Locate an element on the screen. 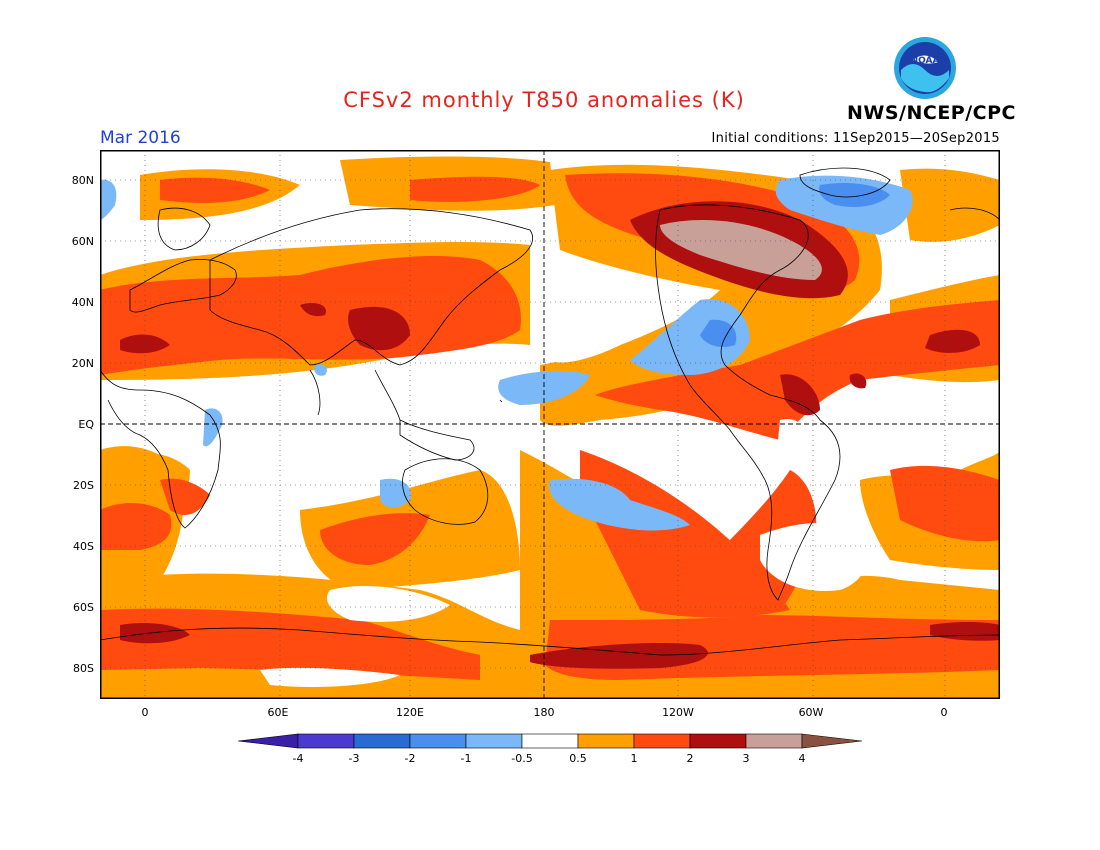 The width and height of the screenshot is (1100, 850). forecast-period: Mar 2016 is located at coordinates (140, 138).